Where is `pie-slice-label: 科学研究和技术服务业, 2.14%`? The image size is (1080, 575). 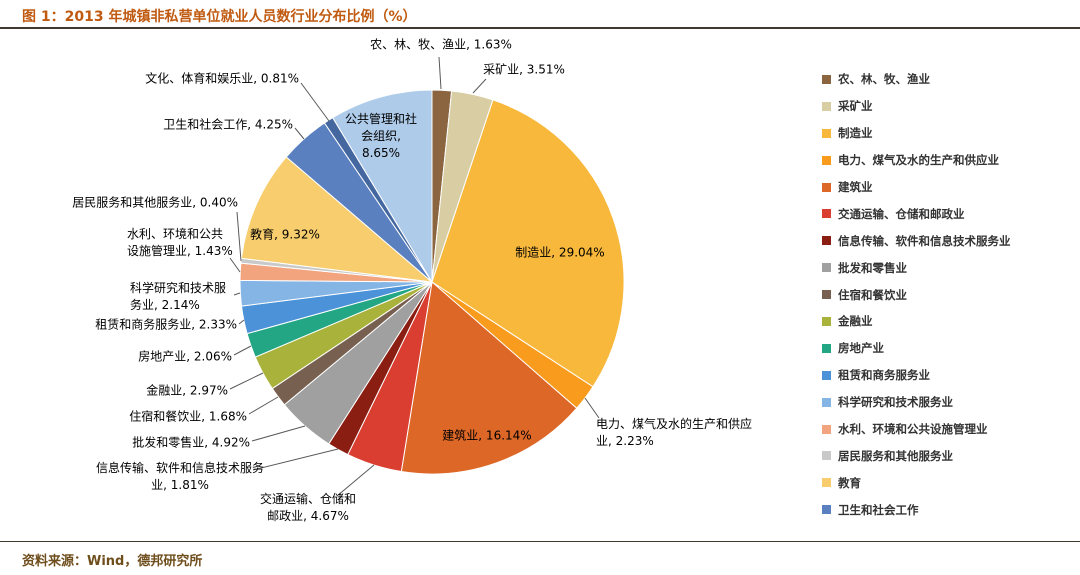 pie-slice-label: 科学研究和技术服务业, 2.14% is located at coordinates (178, 296).